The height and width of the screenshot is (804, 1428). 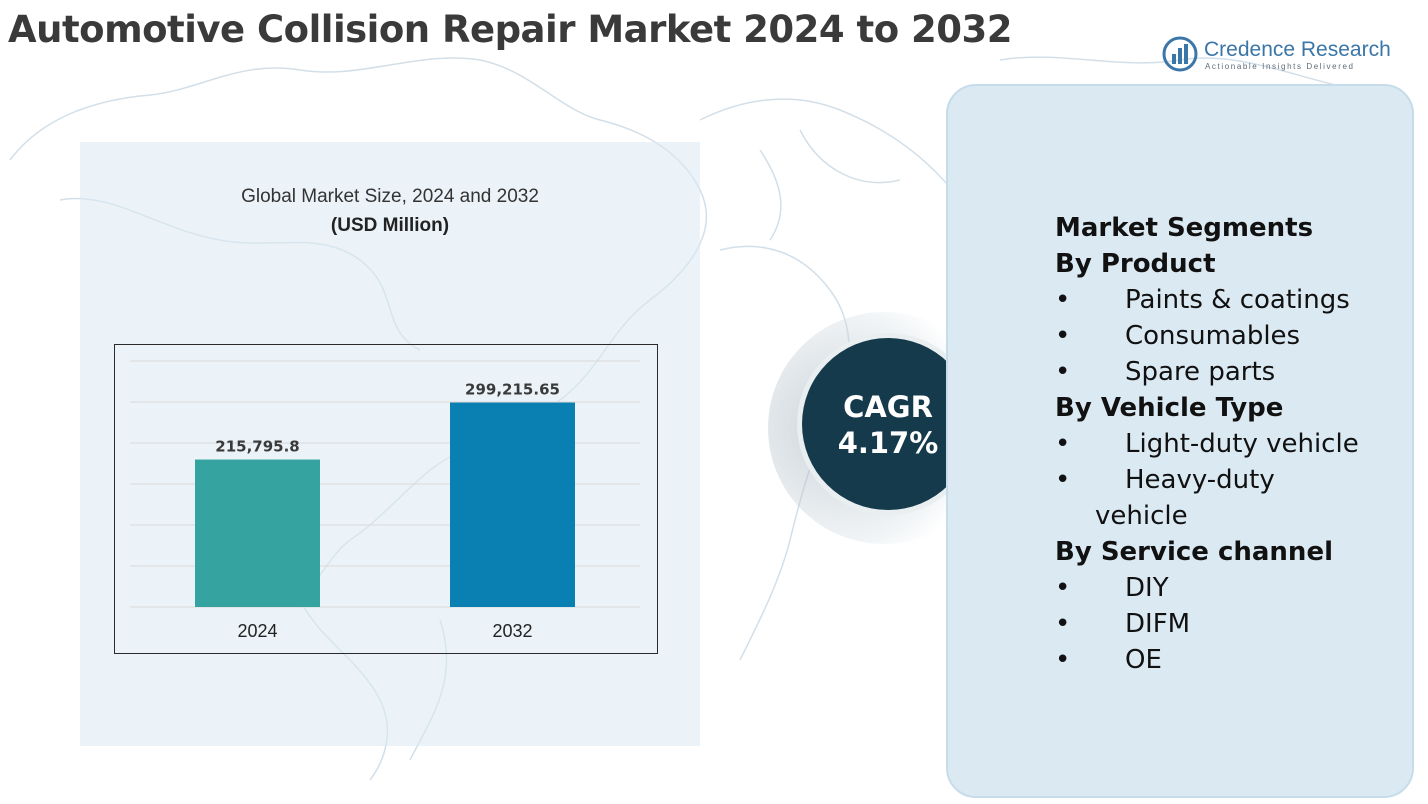 I want to click on segment-item: • Paints & coatings, so click(x=1235, y=300).